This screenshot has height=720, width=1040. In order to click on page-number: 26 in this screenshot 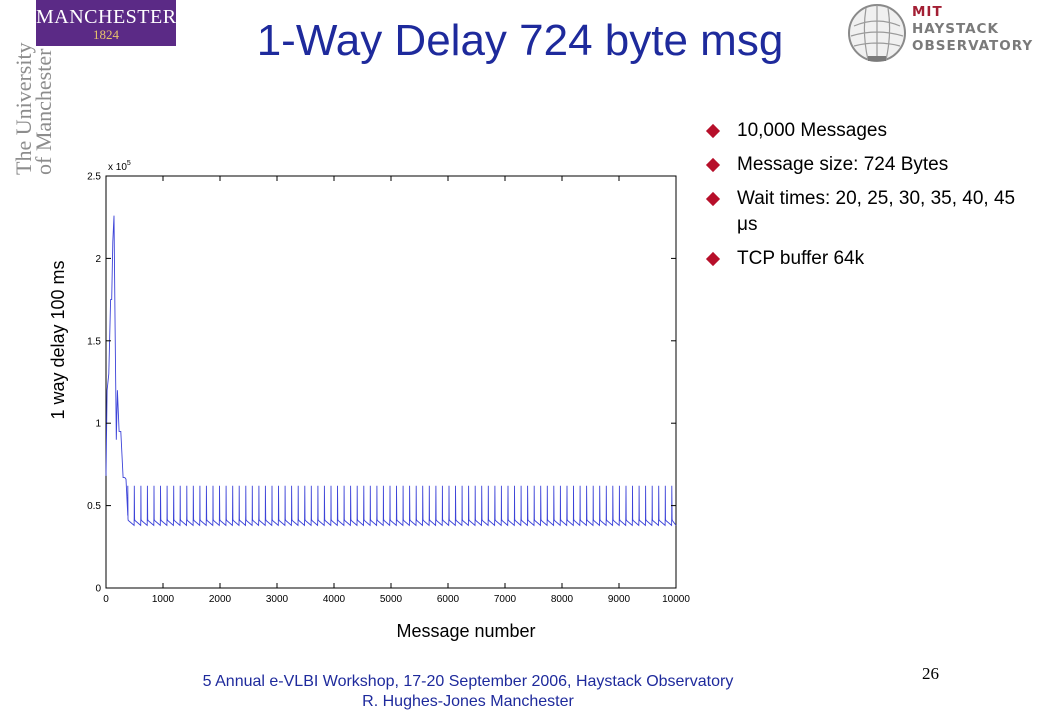, I will do `click(930, 673)`.